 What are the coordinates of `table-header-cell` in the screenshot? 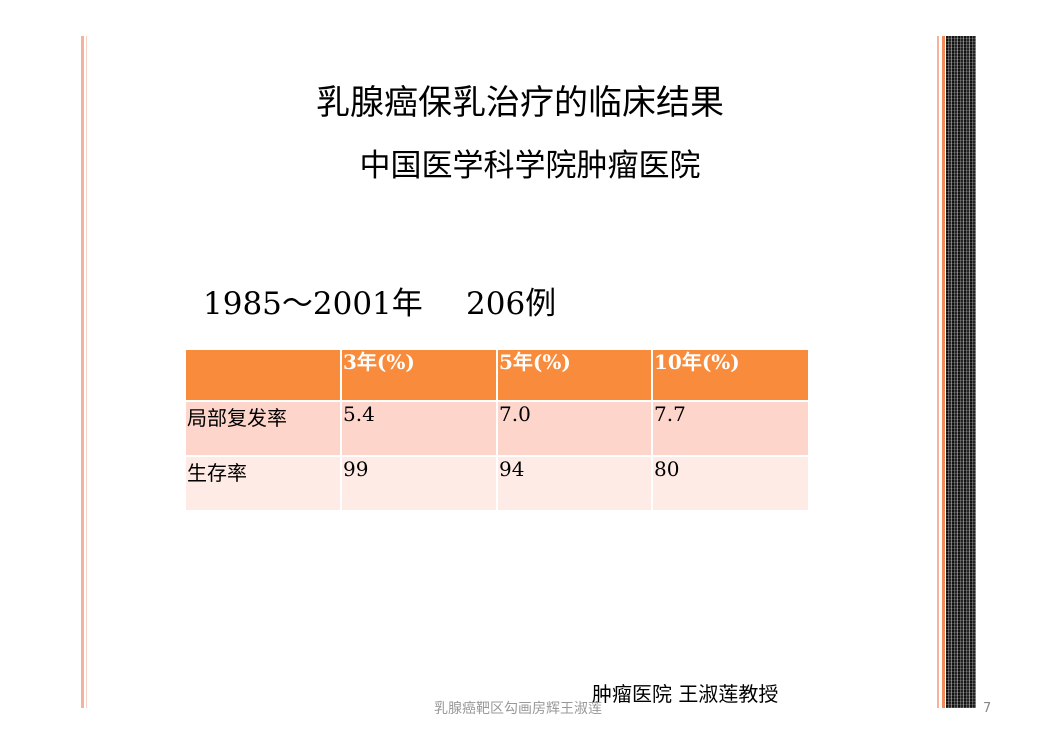 It's located at (264, 376).